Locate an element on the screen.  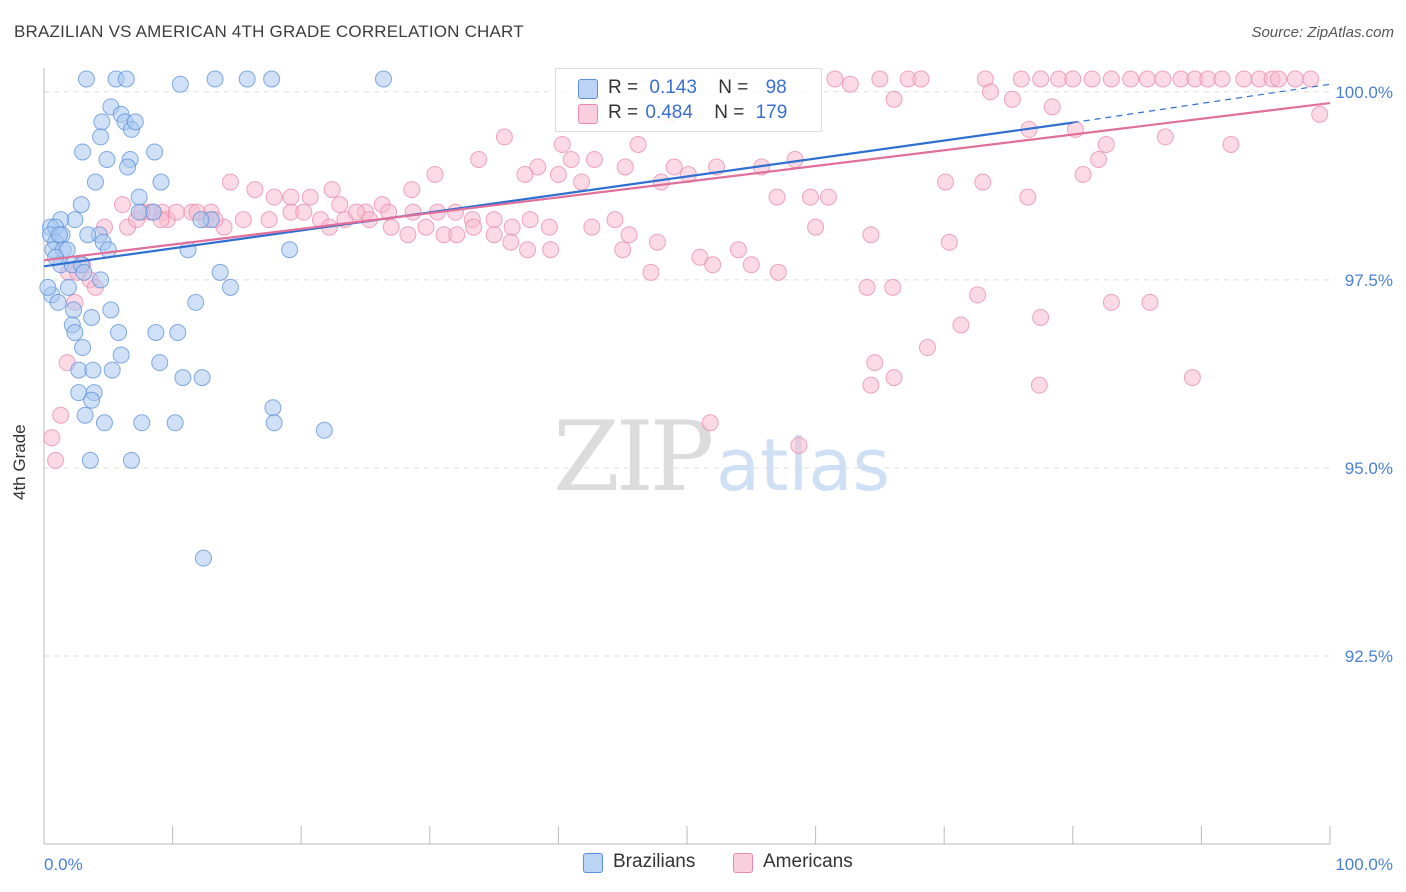
bottom-legend-brazilians: Brazilians is located at coordinates (639, 862).